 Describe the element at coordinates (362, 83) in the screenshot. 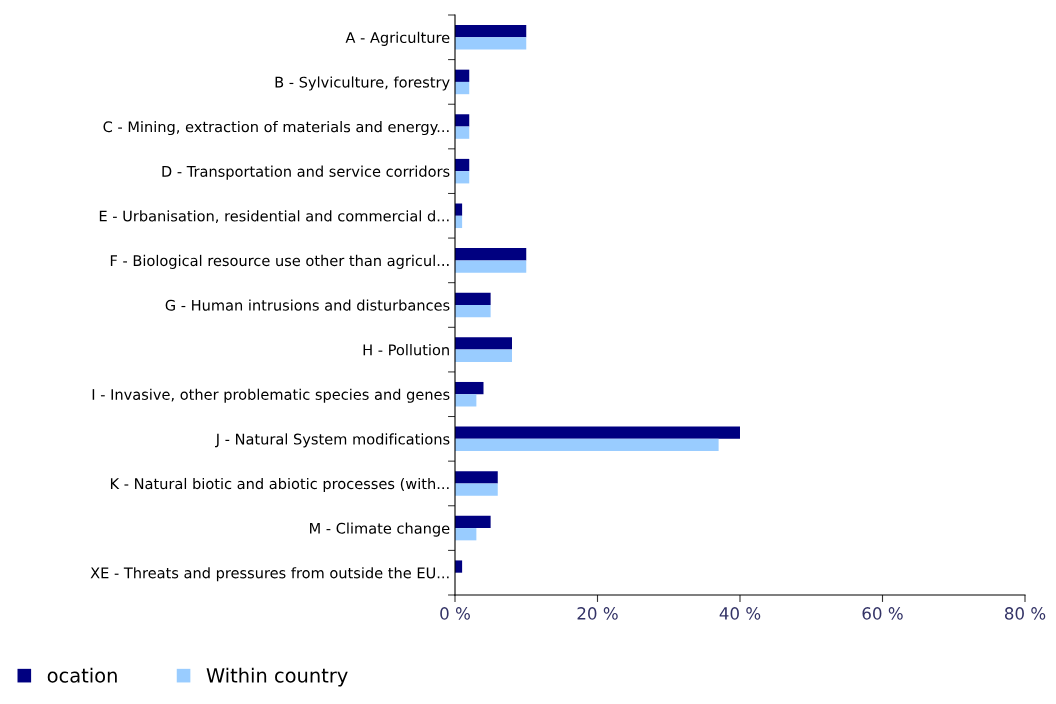

I see `y-tick-label: B - Sylviculture, forestry` at that location.